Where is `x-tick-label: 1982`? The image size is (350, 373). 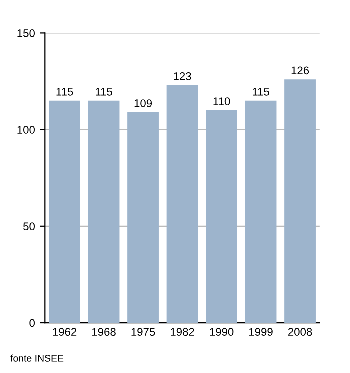
x-tick-label: 1982 is located at coordinates (182, 332).